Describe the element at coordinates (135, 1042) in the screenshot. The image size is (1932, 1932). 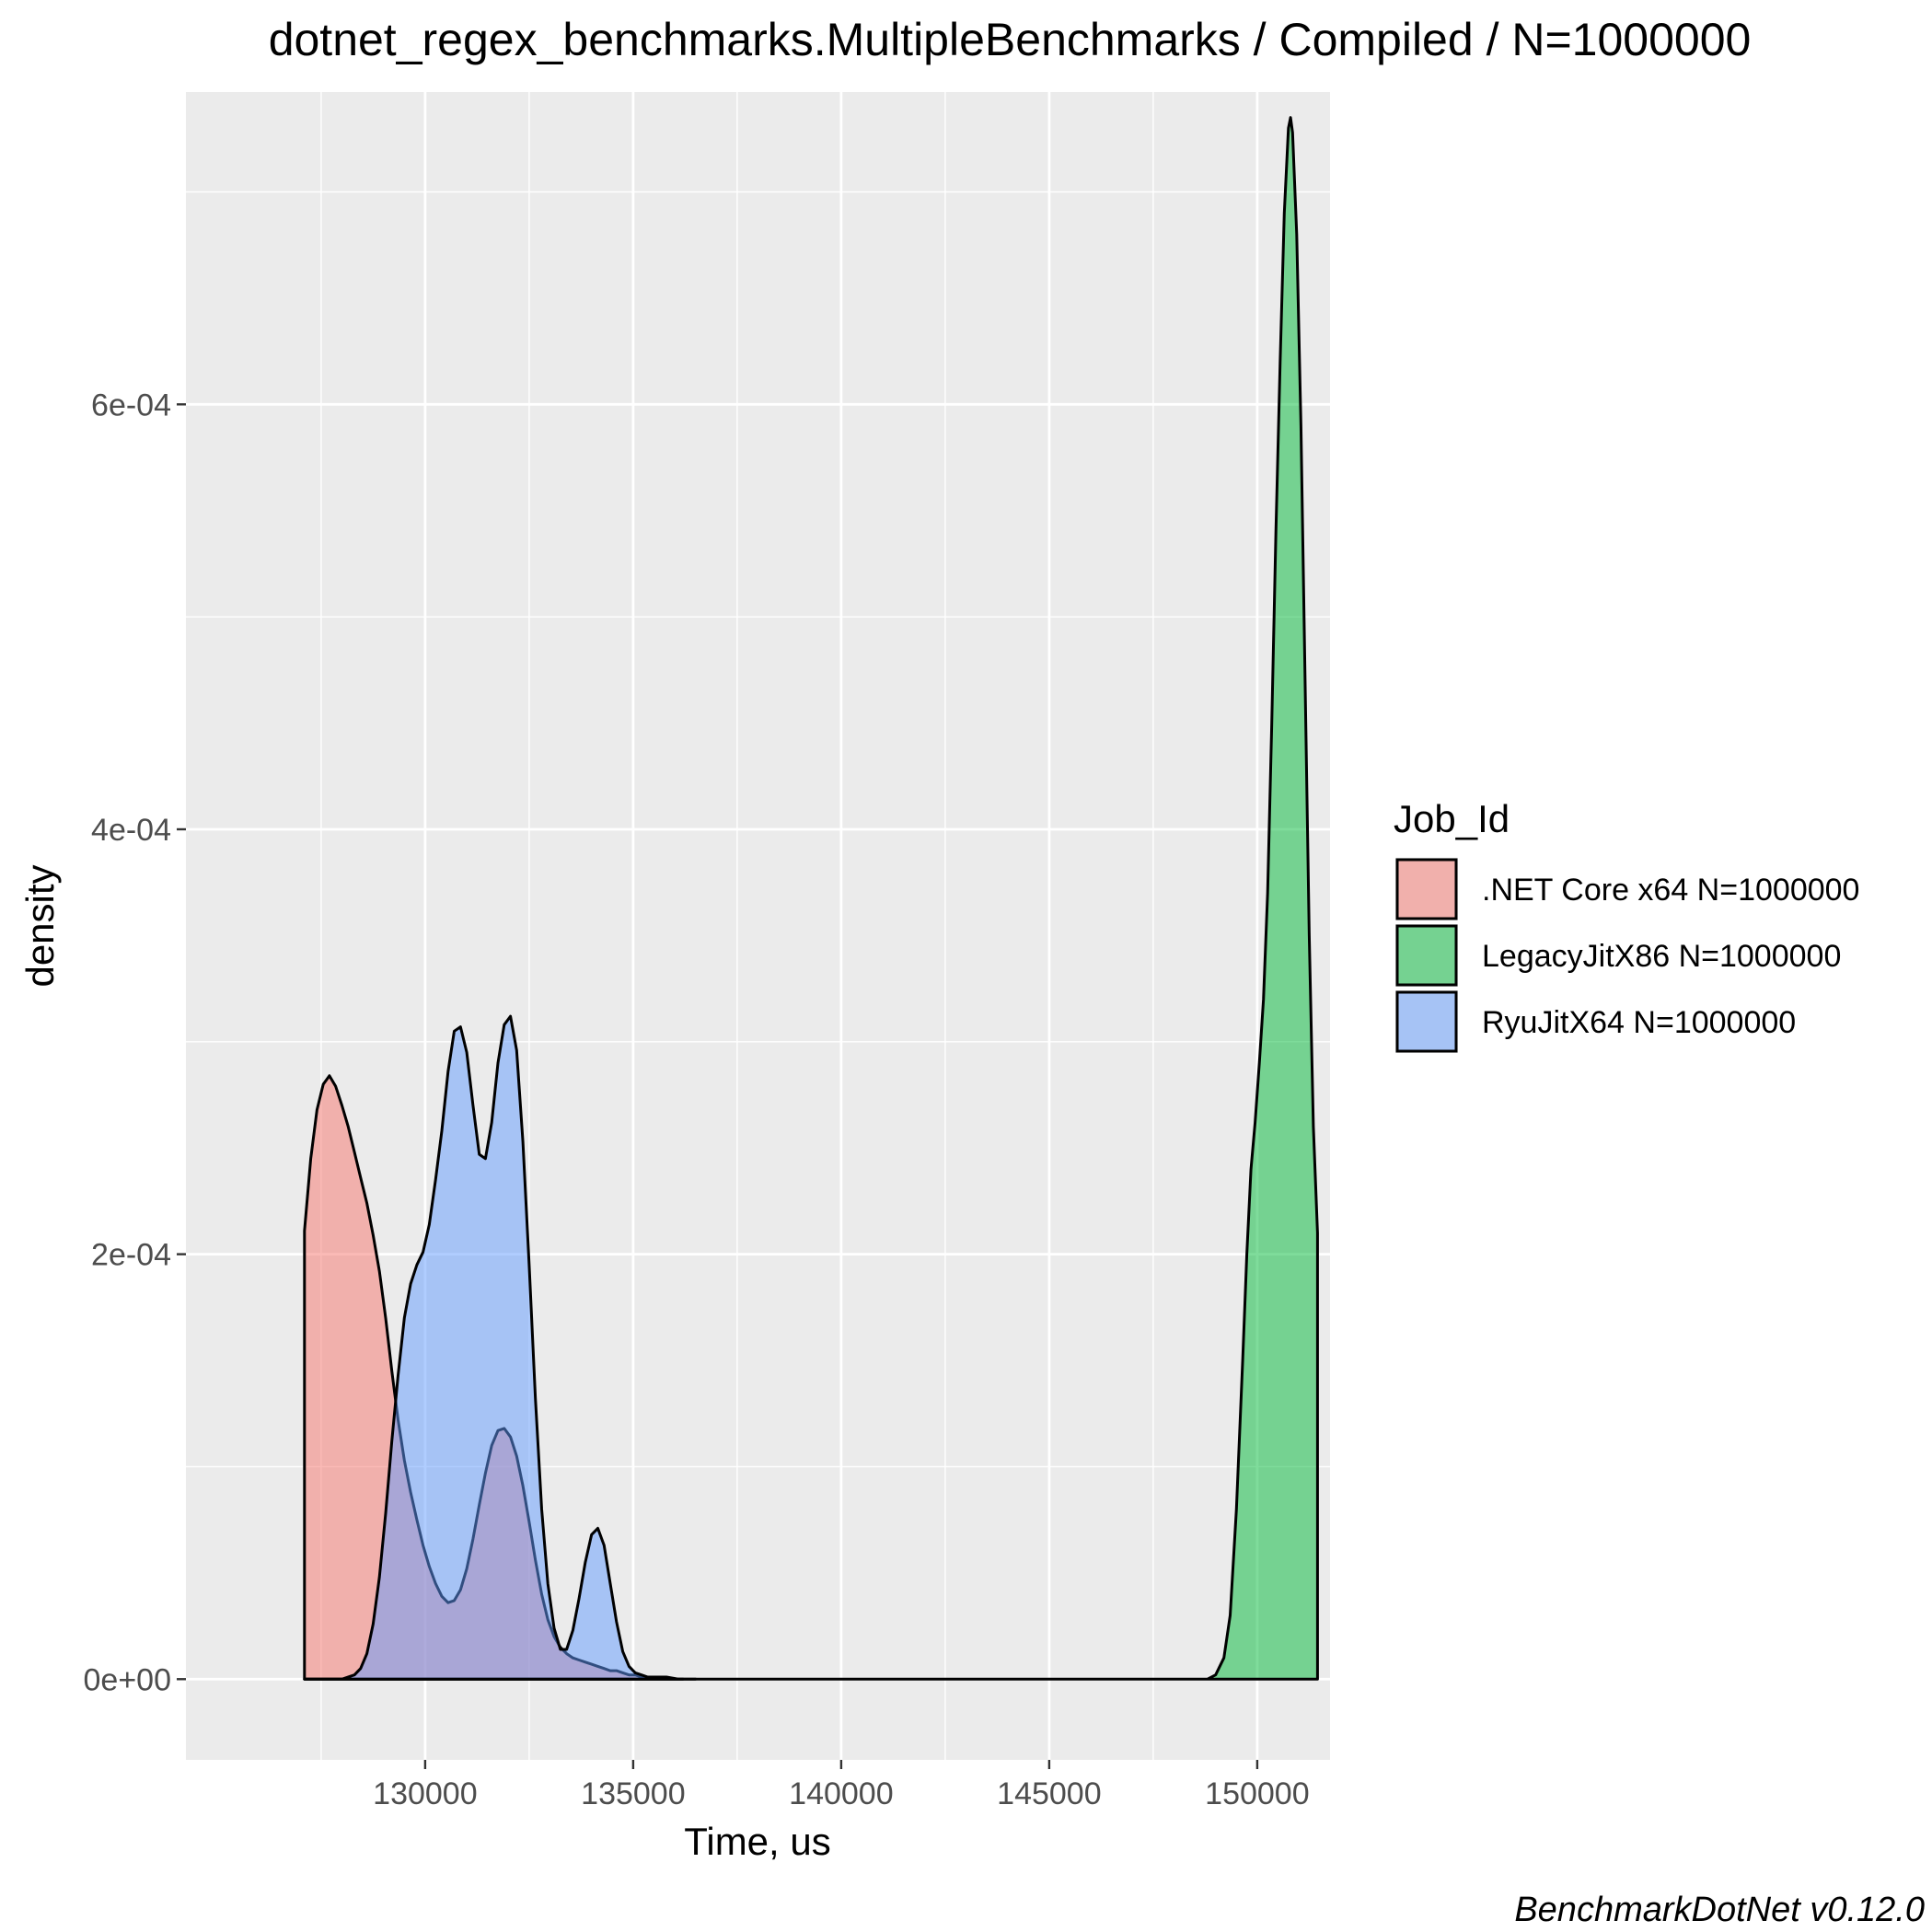
I see `y-axis: 0e+00 2e-04 4e-04 6e-04` at that location.